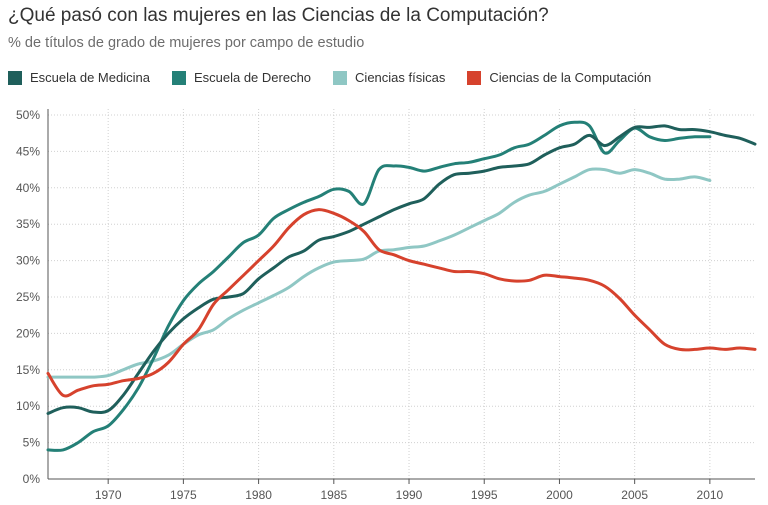 This screenshot has height=505, width=768. I want to click on x-tick-label: 2000, so click(559, 495).